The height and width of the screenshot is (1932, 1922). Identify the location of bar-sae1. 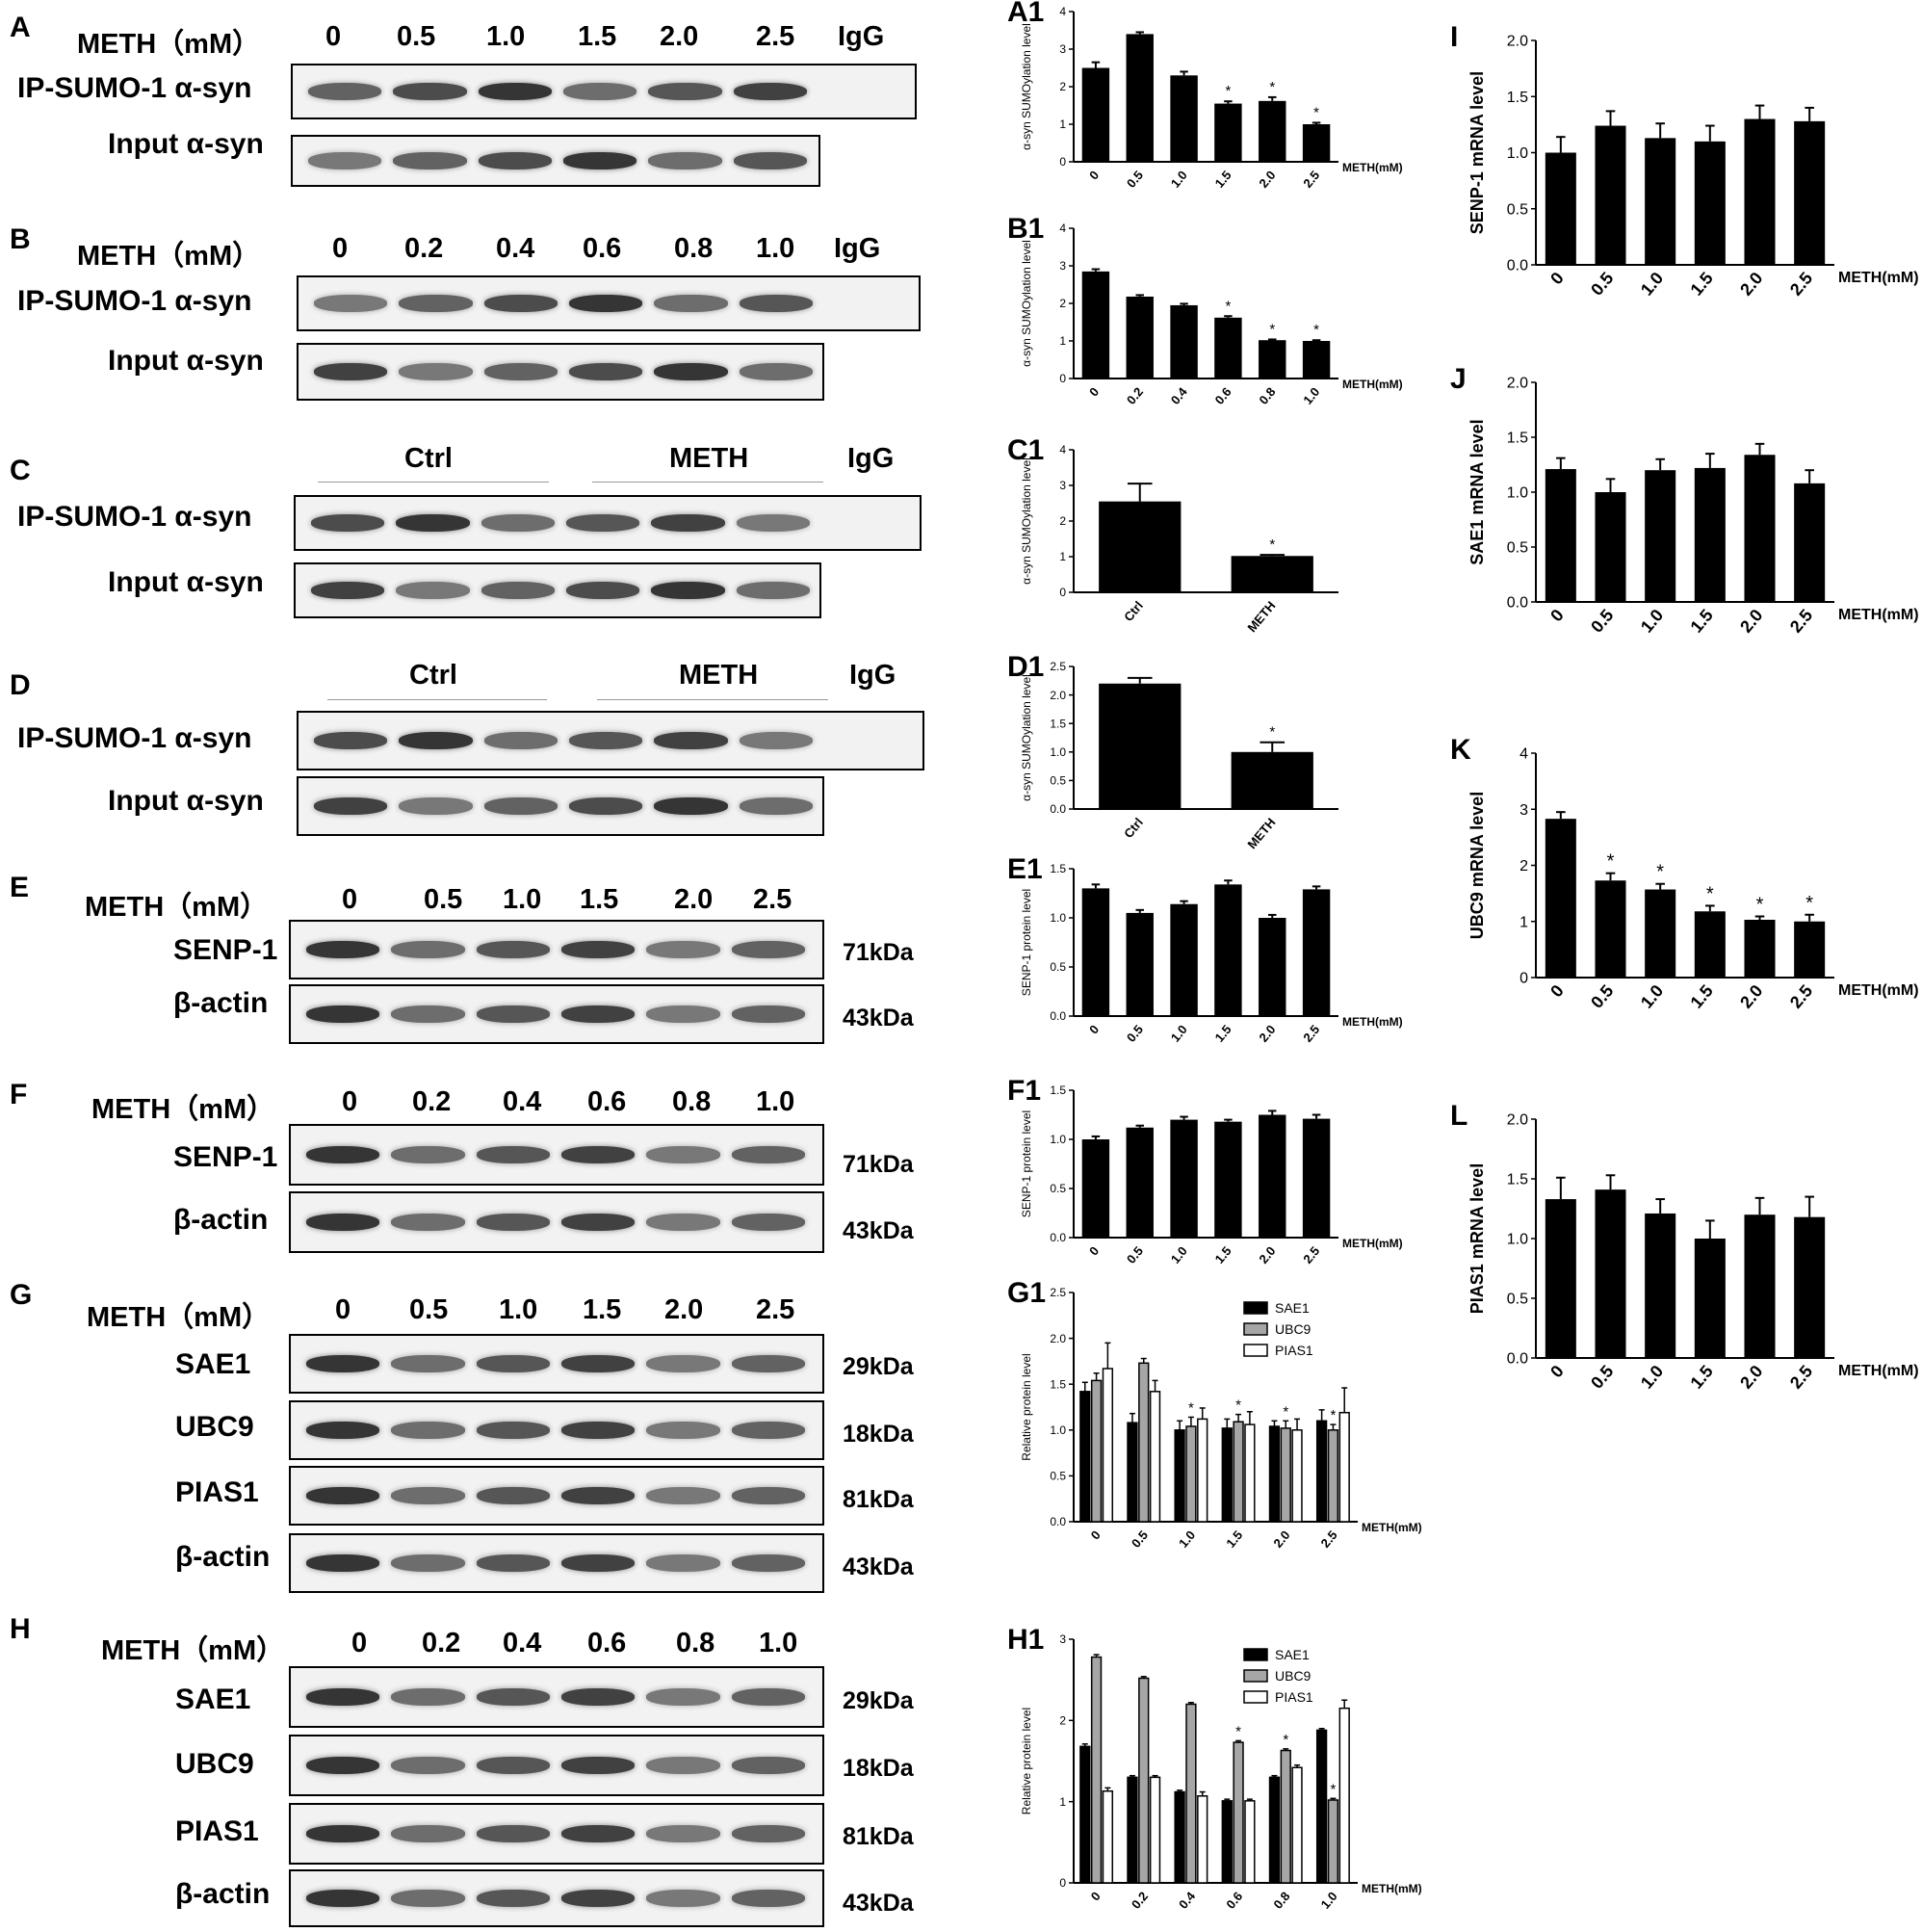
(1132, 1830).